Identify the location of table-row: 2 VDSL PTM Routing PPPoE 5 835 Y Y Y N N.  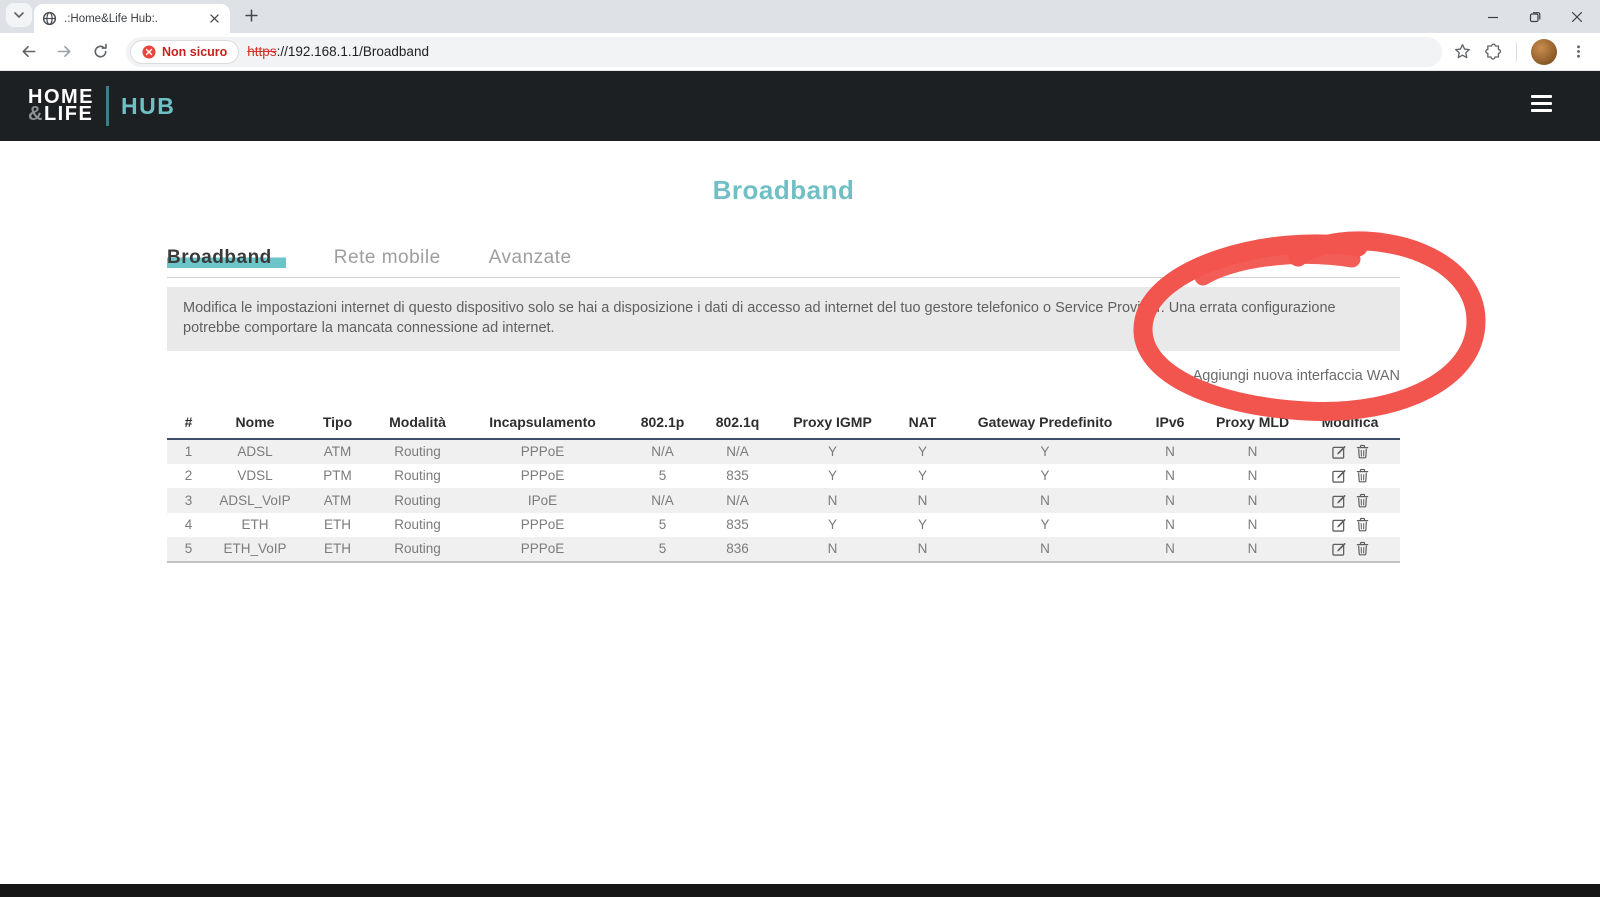
(783, 476).